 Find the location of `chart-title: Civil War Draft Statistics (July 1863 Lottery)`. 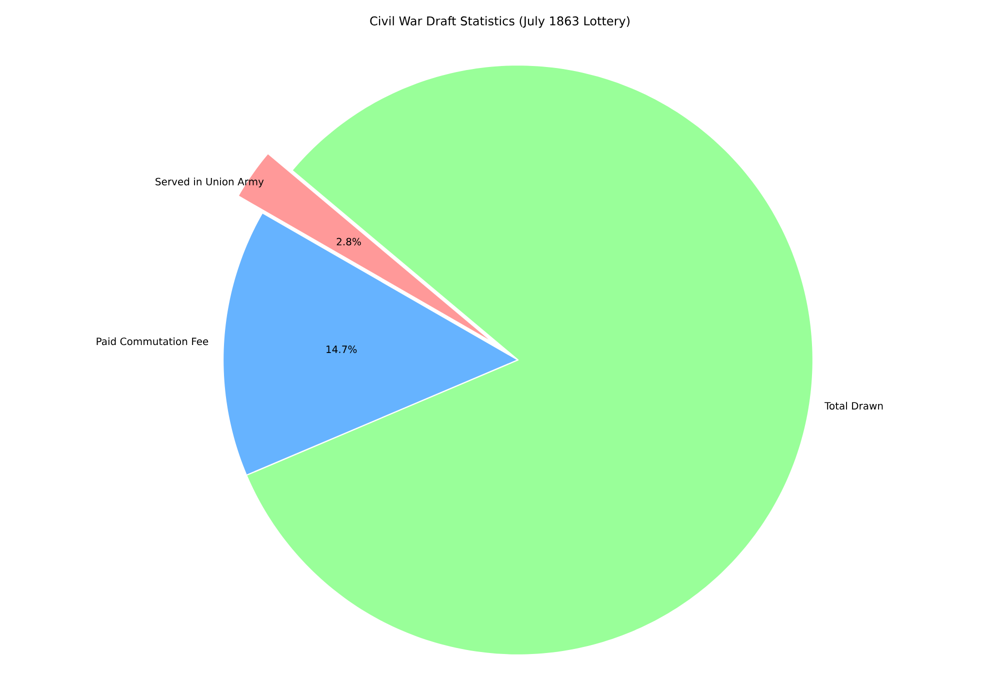

chart-title: Civil War Draft Statistics (July 1863 Lottery) is located at coordinates (500, 22).